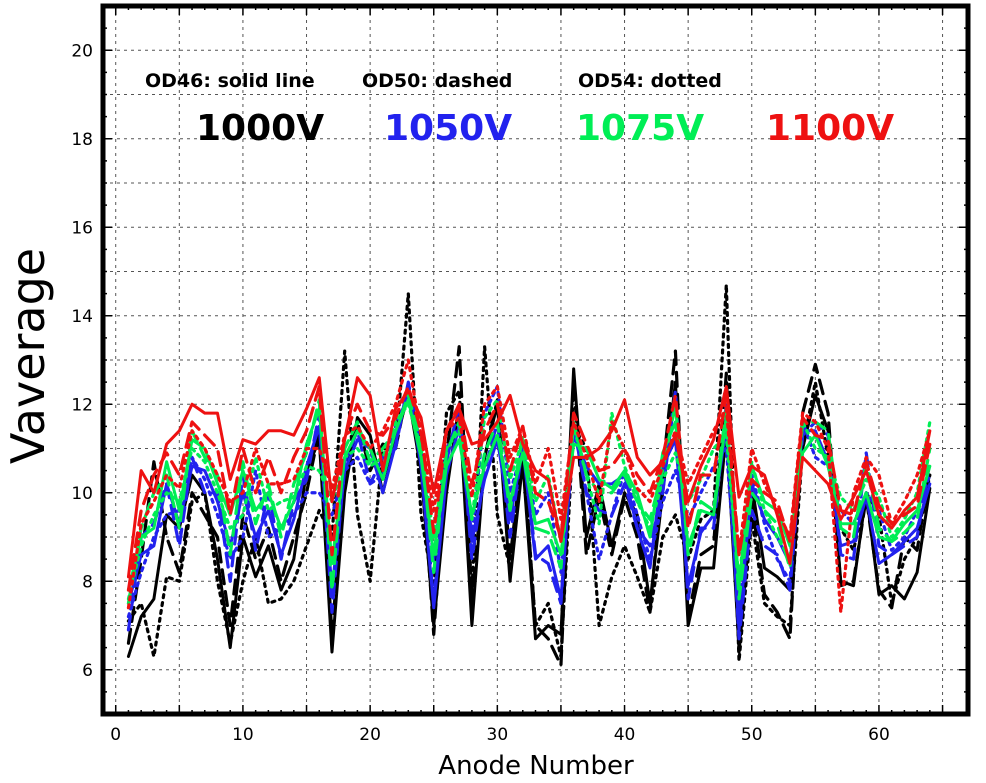 Image resolution: width=986 pixels, height=783 pixels. I want to click on x-tick-label: 20, so click(370, 735).